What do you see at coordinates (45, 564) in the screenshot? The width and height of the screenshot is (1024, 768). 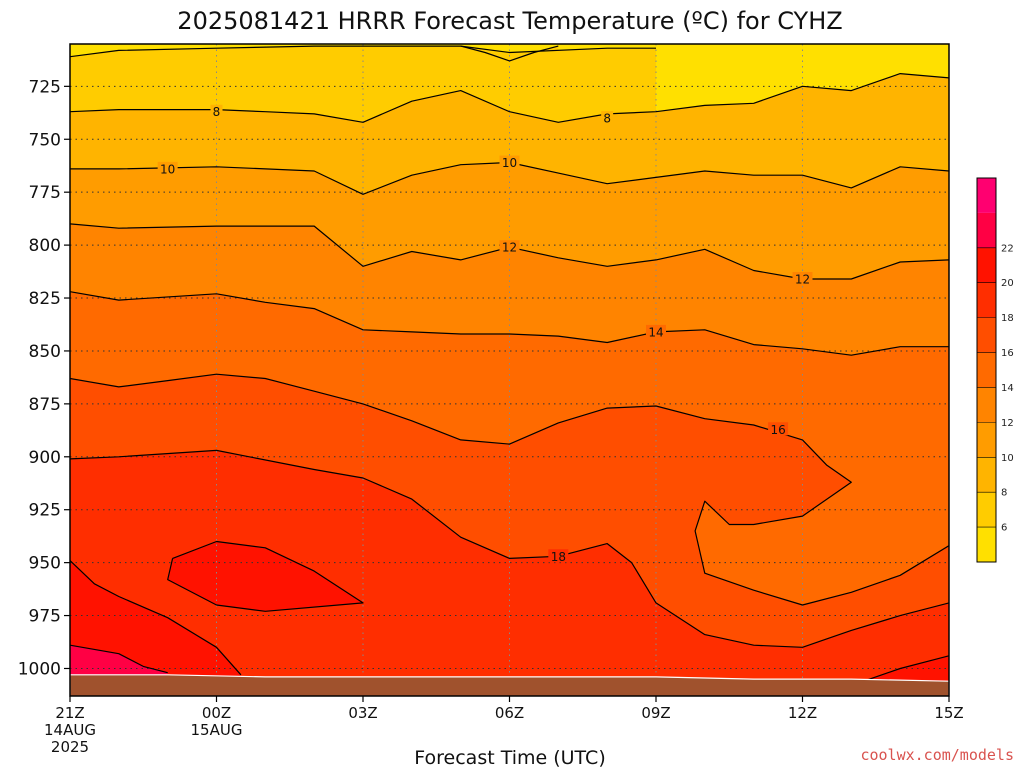 I see `y-tick-label-950: 950` at bounding box center [45, 564].